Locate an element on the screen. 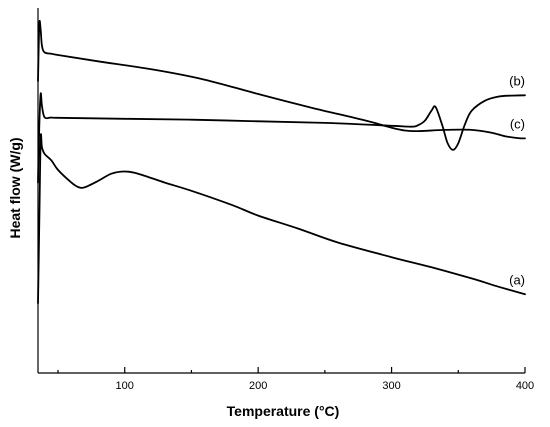 The image size is (550, 427). x-tick-label-400: 400 is located at coordinates (525, 386).